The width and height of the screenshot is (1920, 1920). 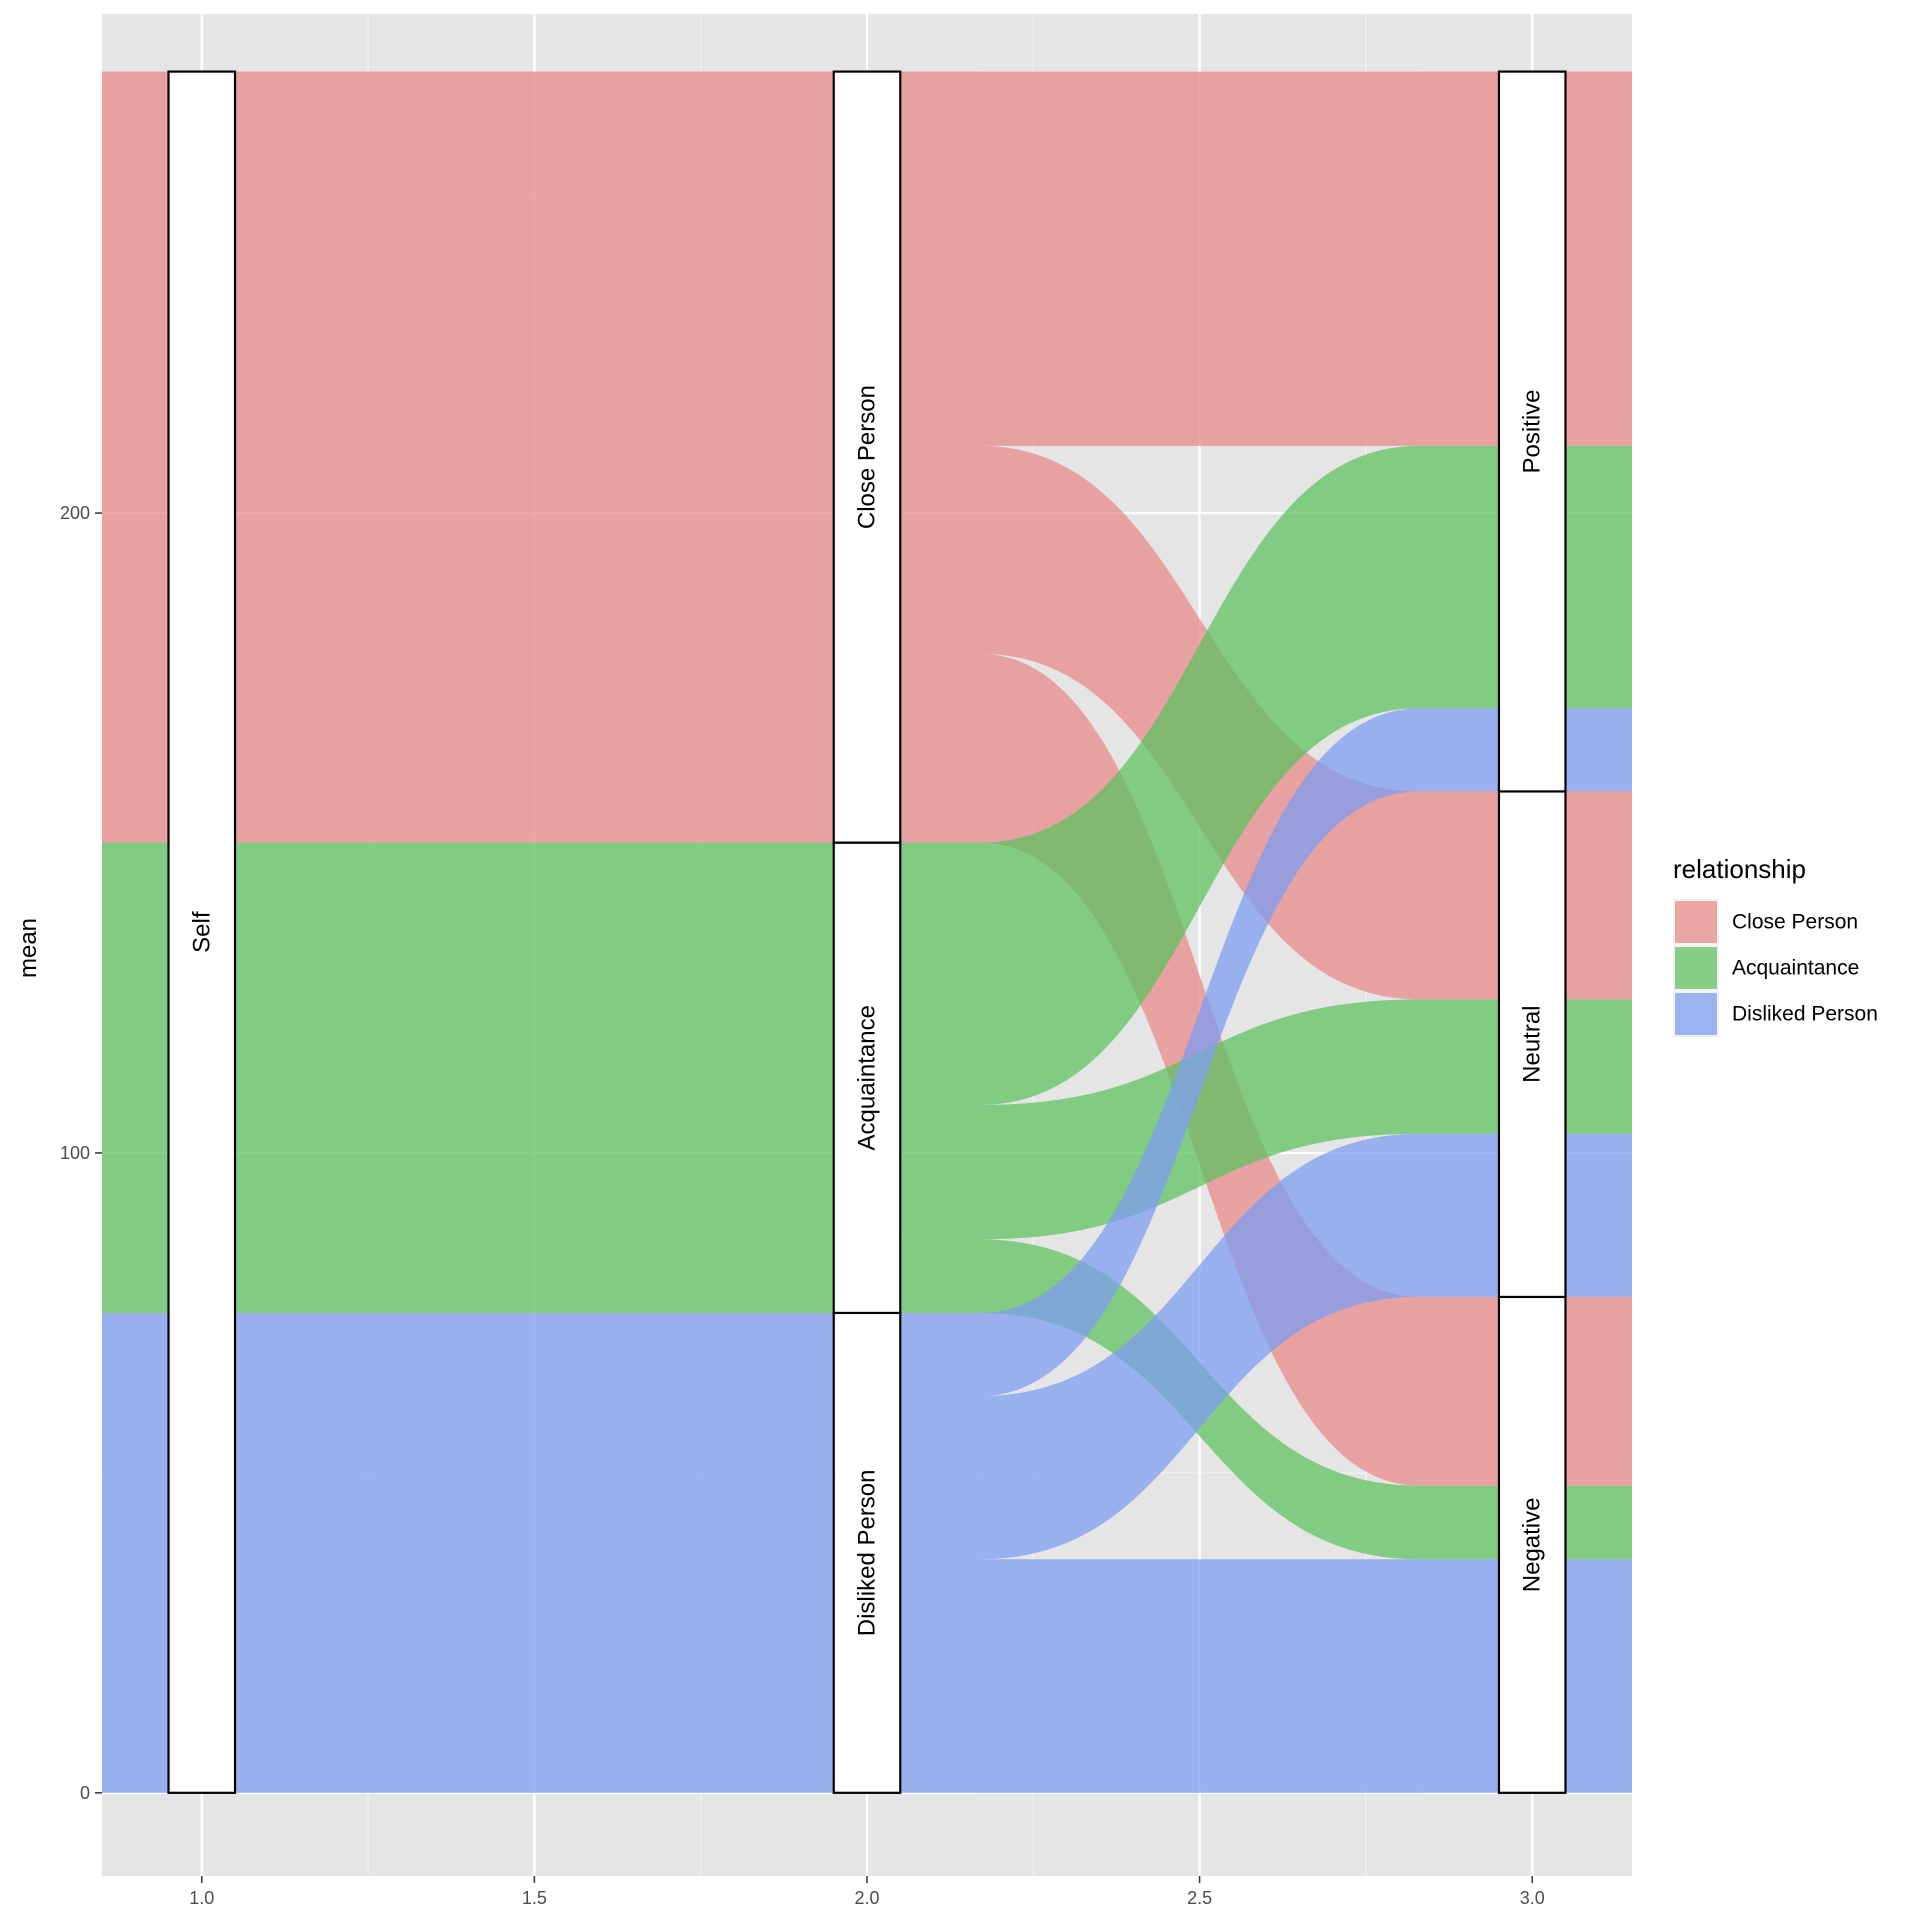 I want to click on x-tick-label: 1.5, so click(x=534, y=1898).